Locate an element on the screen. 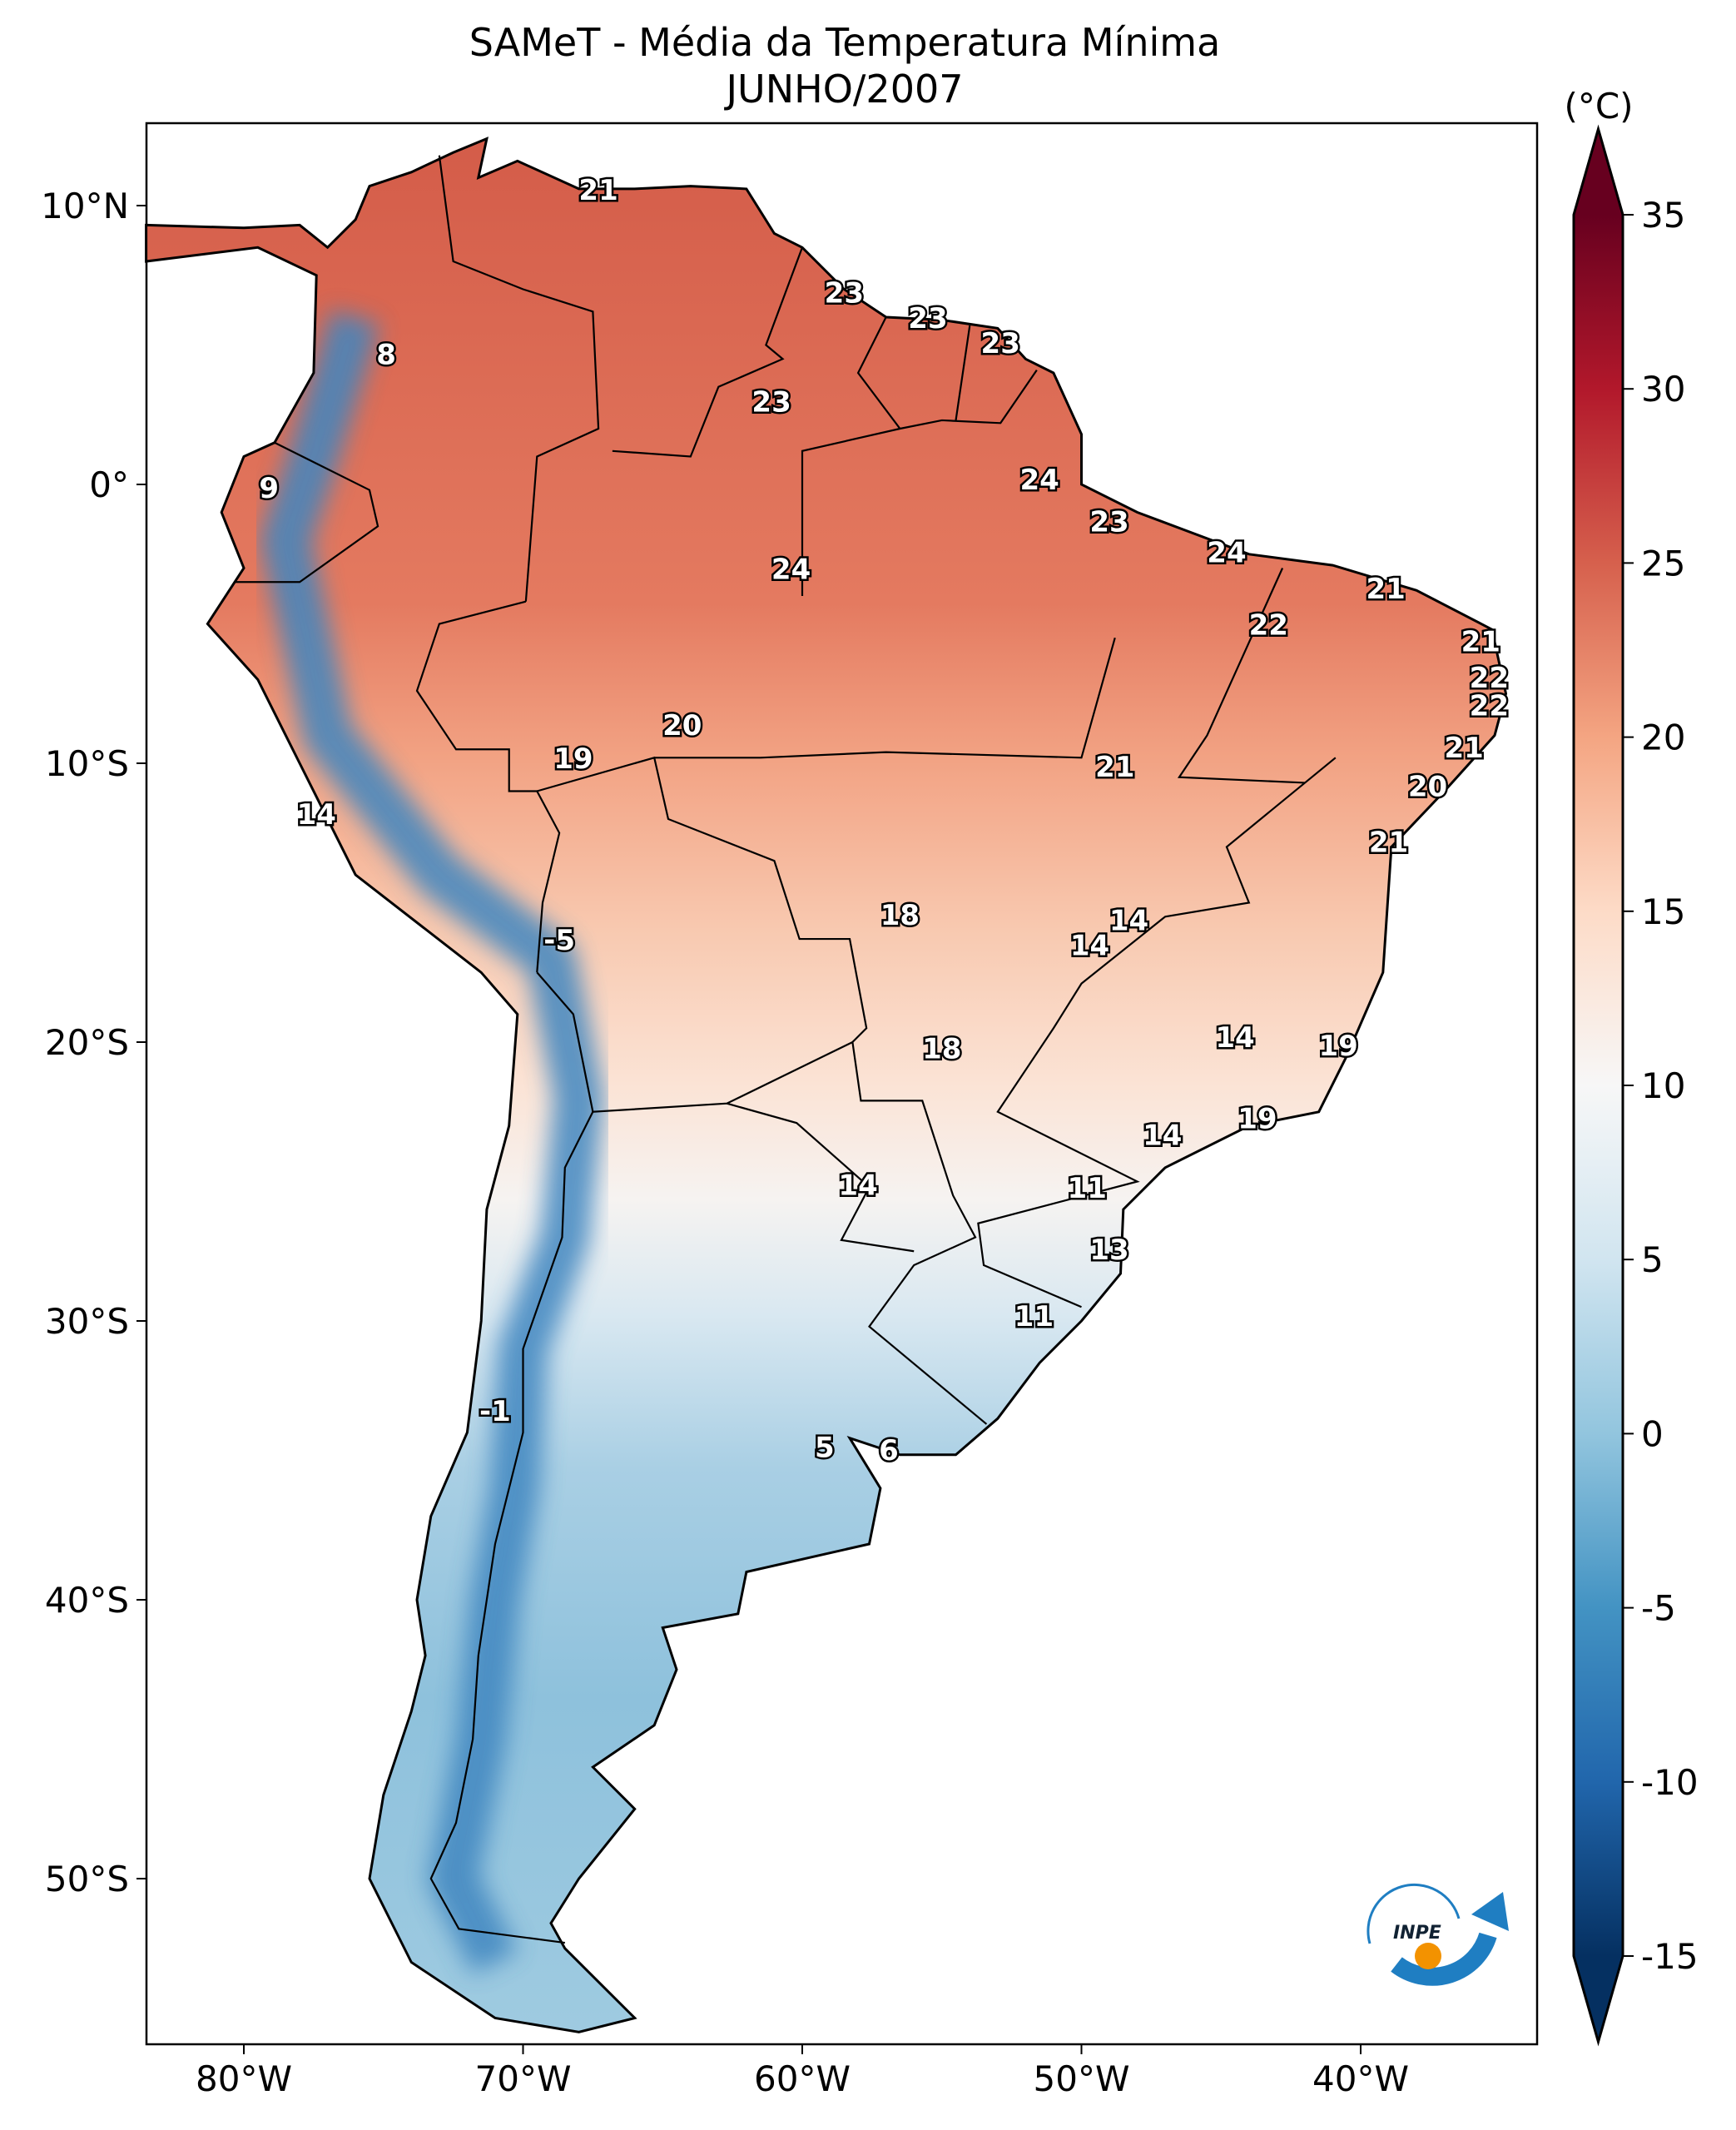 The image size is (1736, 2130). lon-tick-label: 60°W is located at coordinates (803, 2078).